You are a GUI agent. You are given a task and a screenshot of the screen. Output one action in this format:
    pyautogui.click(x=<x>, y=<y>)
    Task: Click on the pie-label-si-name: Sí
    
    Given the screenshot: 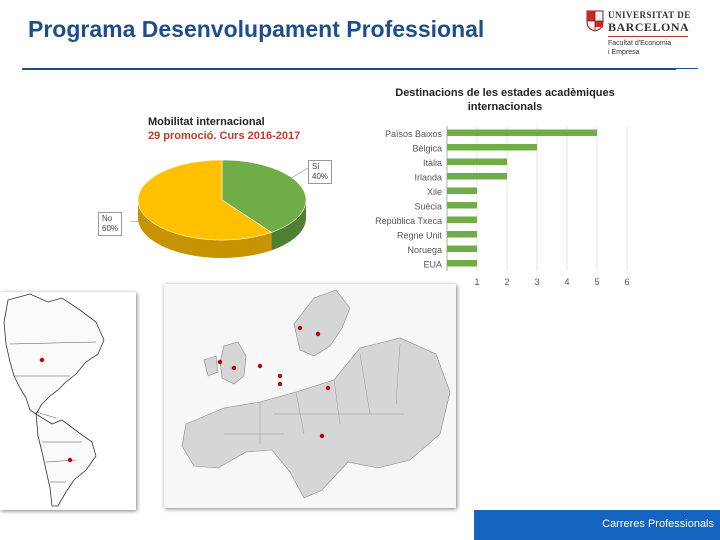 What is the action you would take?
    pyautogui.click(x=316, y=166)
    